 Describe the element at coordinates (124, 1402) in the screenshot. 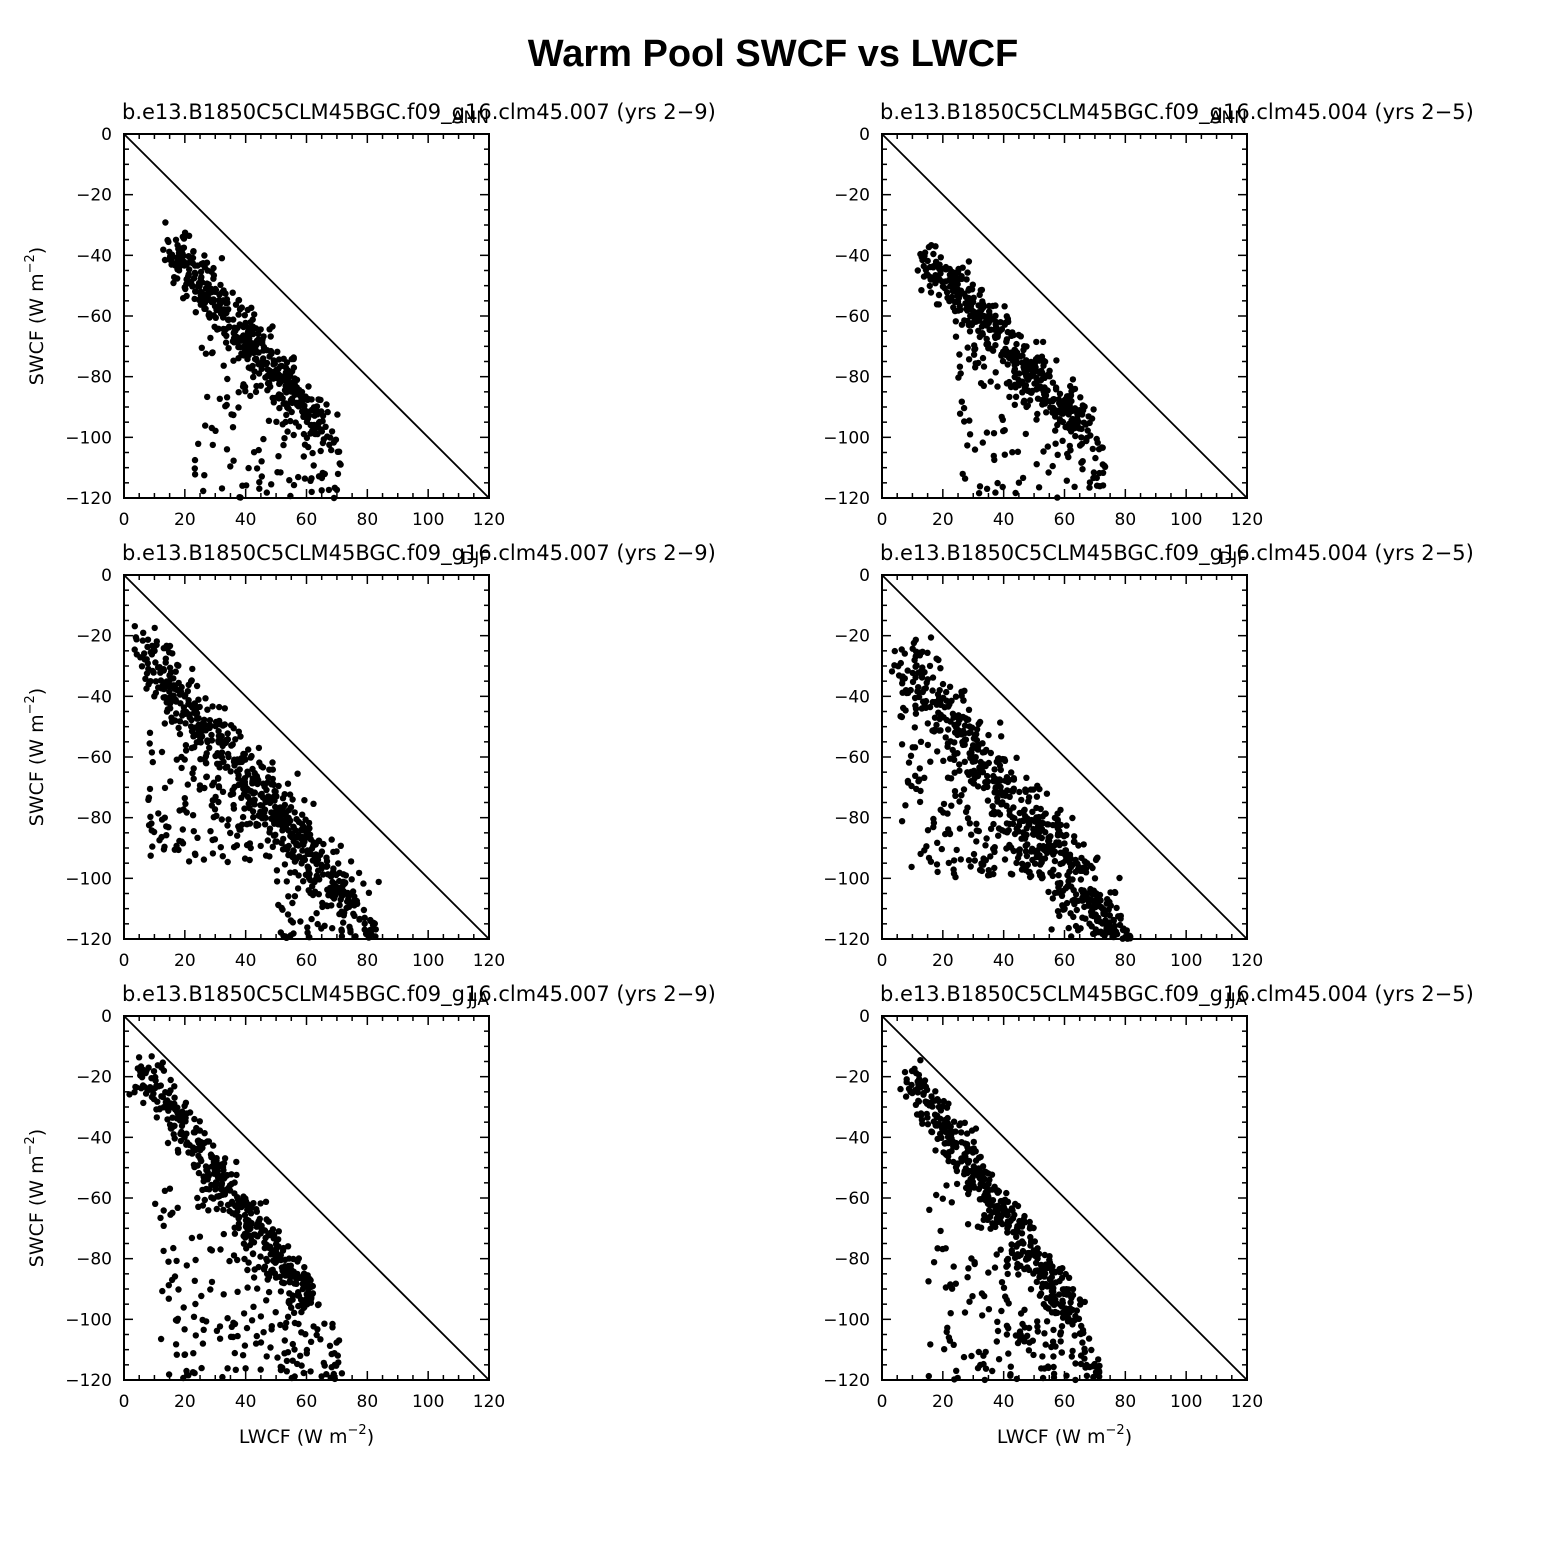

I see `x-tick-label: 0` at that location.